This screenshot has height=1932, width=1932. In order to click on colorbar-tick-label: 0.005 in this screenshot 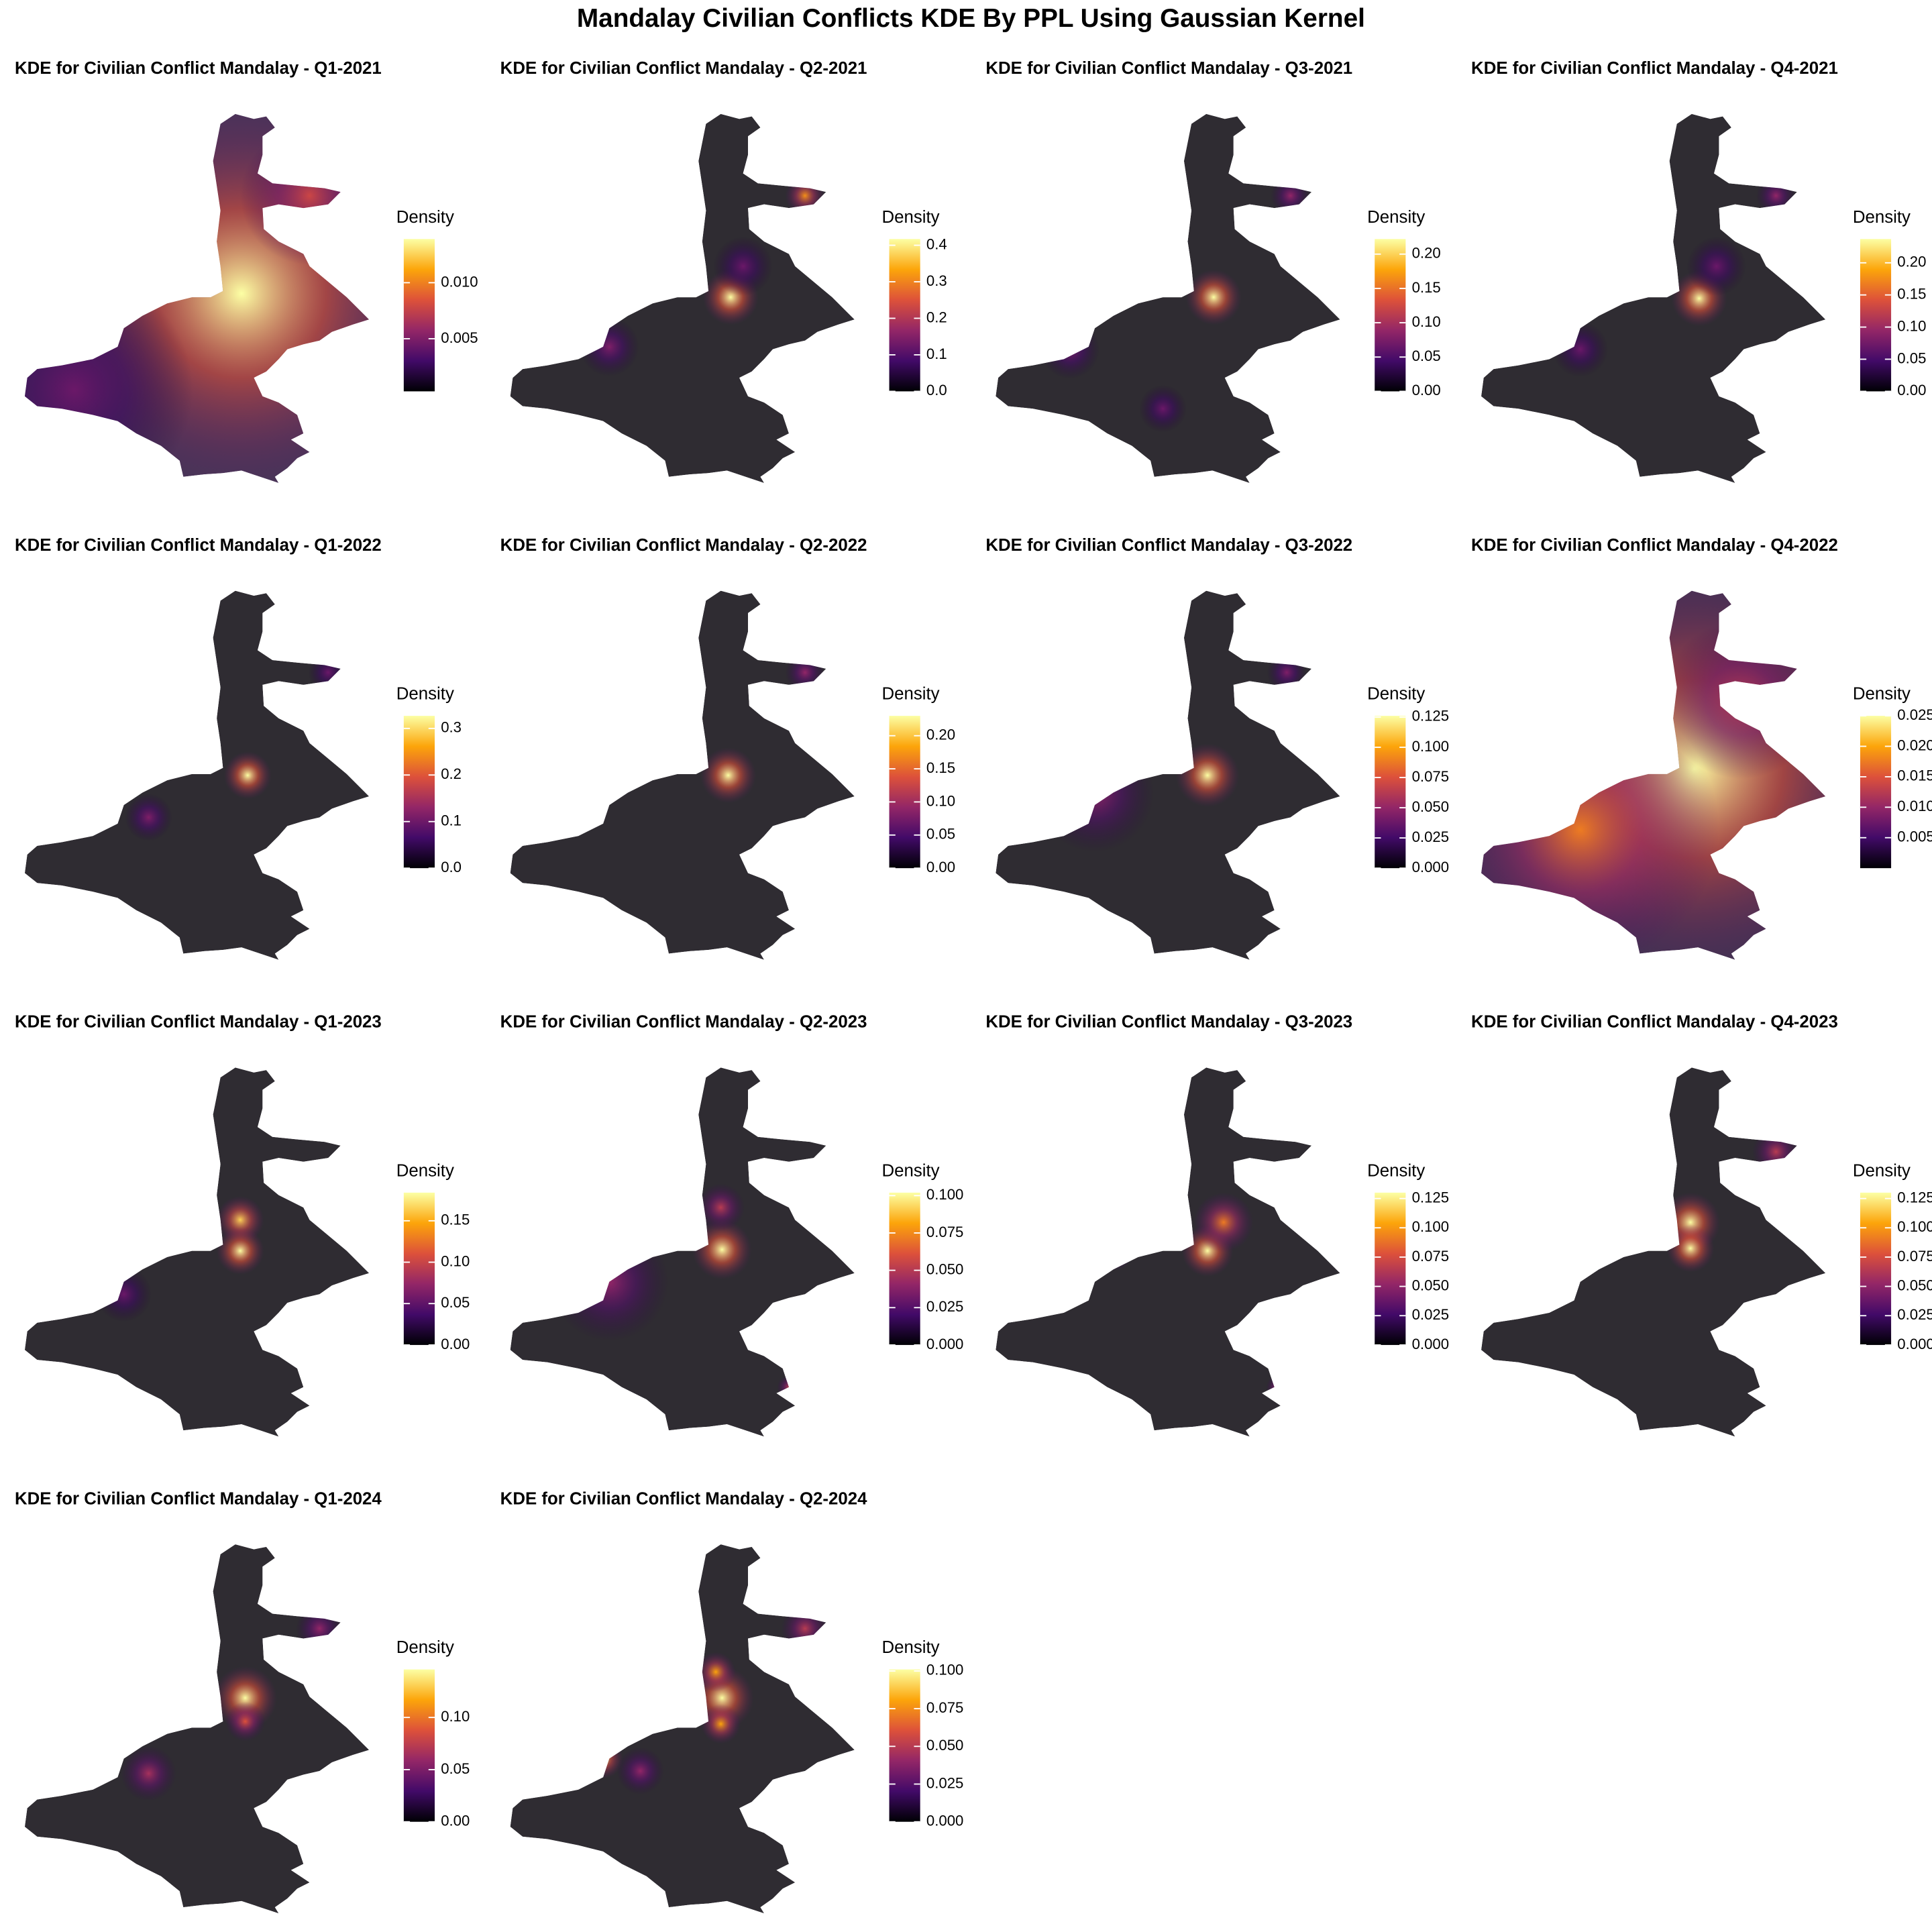, I will do `click(459, 337)`.